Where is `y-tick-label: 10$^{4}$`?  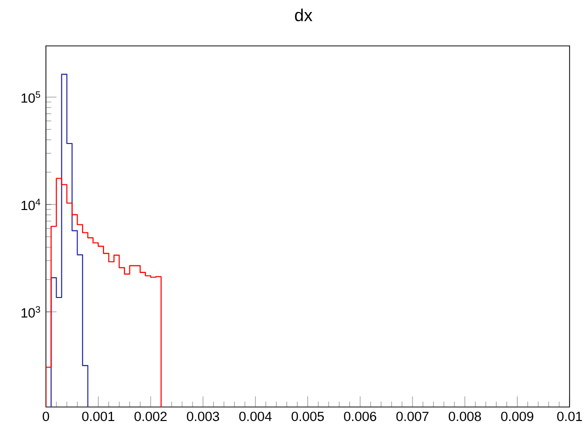
y-tick-label: 10$^{4}$ is located at coordinates (31, 204).